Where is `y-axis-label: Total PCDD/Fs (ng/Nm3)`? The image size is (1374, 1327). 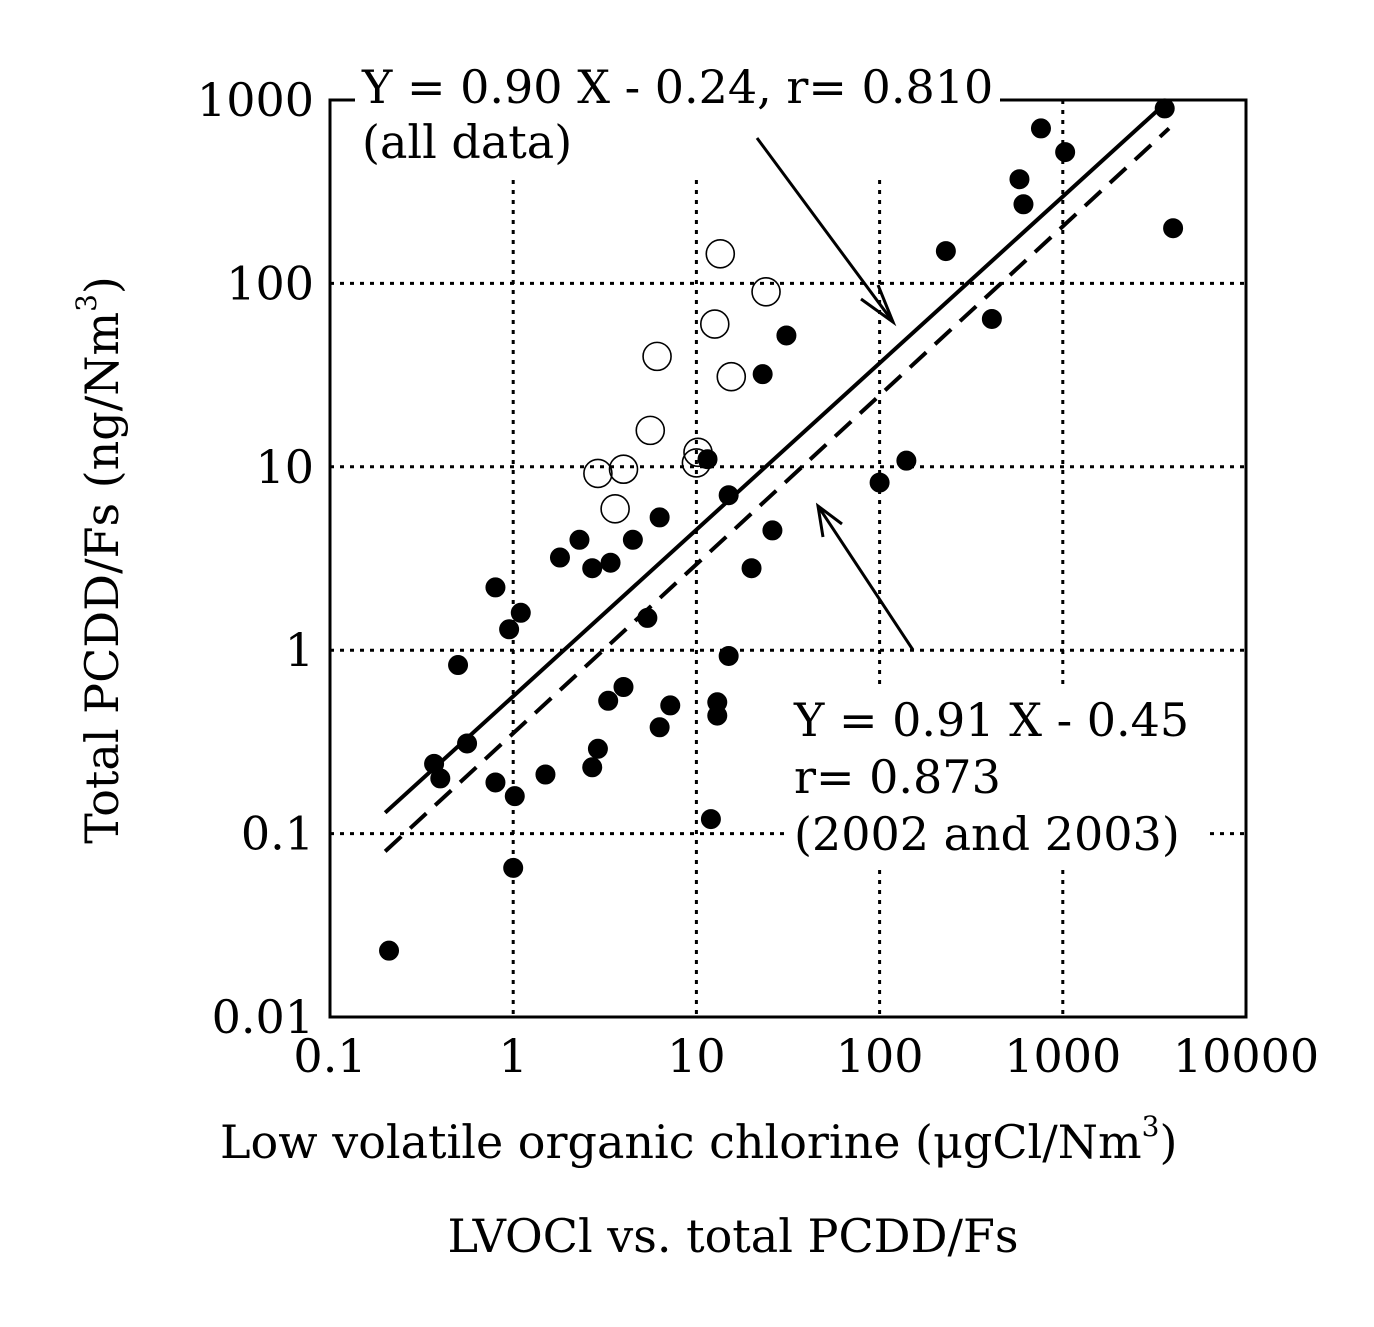 y-axis-label: Total PCDD/Fs (ng/Nm3) is located at coordinates (99, 560).